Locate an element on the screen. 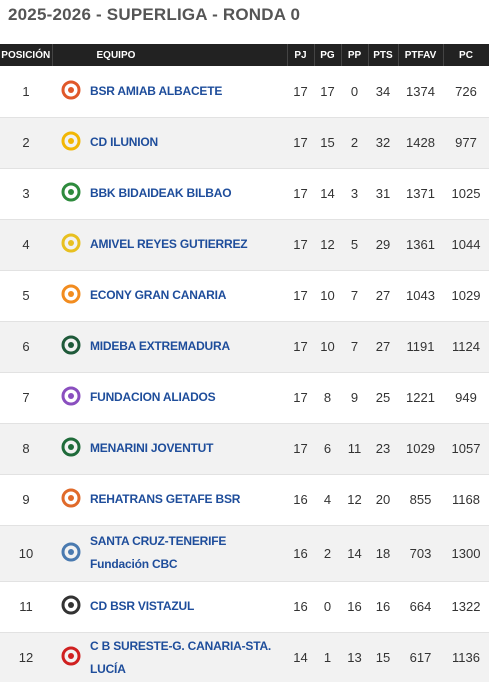 The height and width of the screenshot is (682, 489). header-row: POSICIÓN EQUIPO PJ PG PP PTS PTFAV PC is located at coordinates (244, 55).